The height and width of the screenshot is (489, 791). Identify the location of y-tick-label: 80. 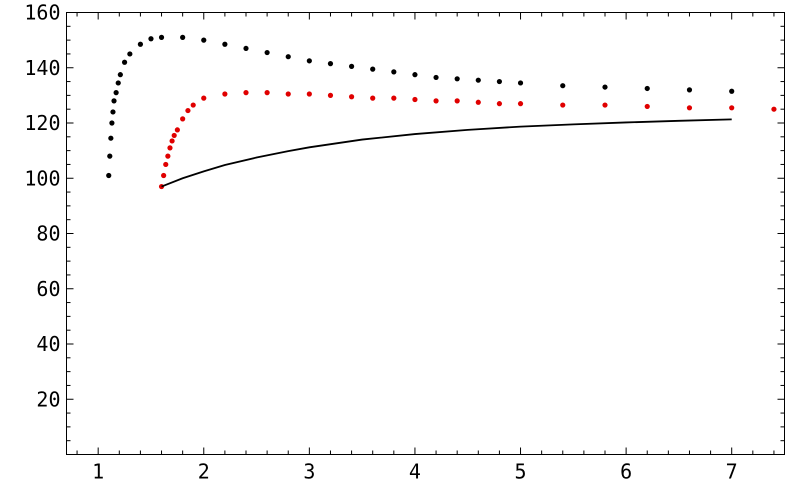
(48, 234).